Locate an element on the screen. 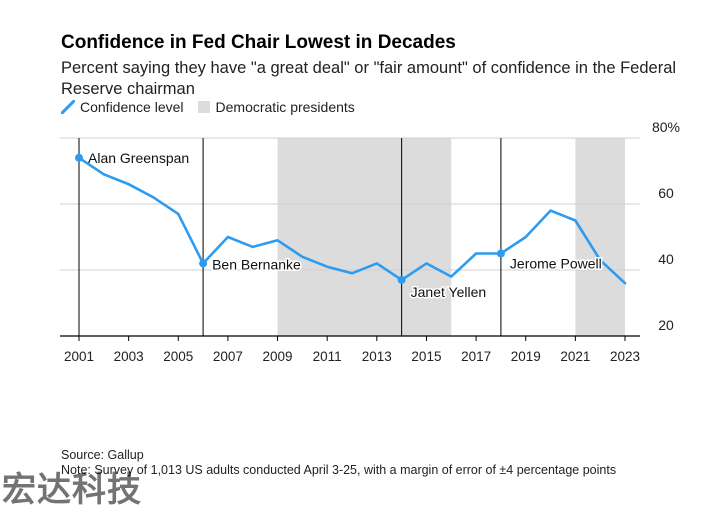 The image size is (724, 511). chair-label-0: Alan Greenspan is located at coordinates (138, 158).